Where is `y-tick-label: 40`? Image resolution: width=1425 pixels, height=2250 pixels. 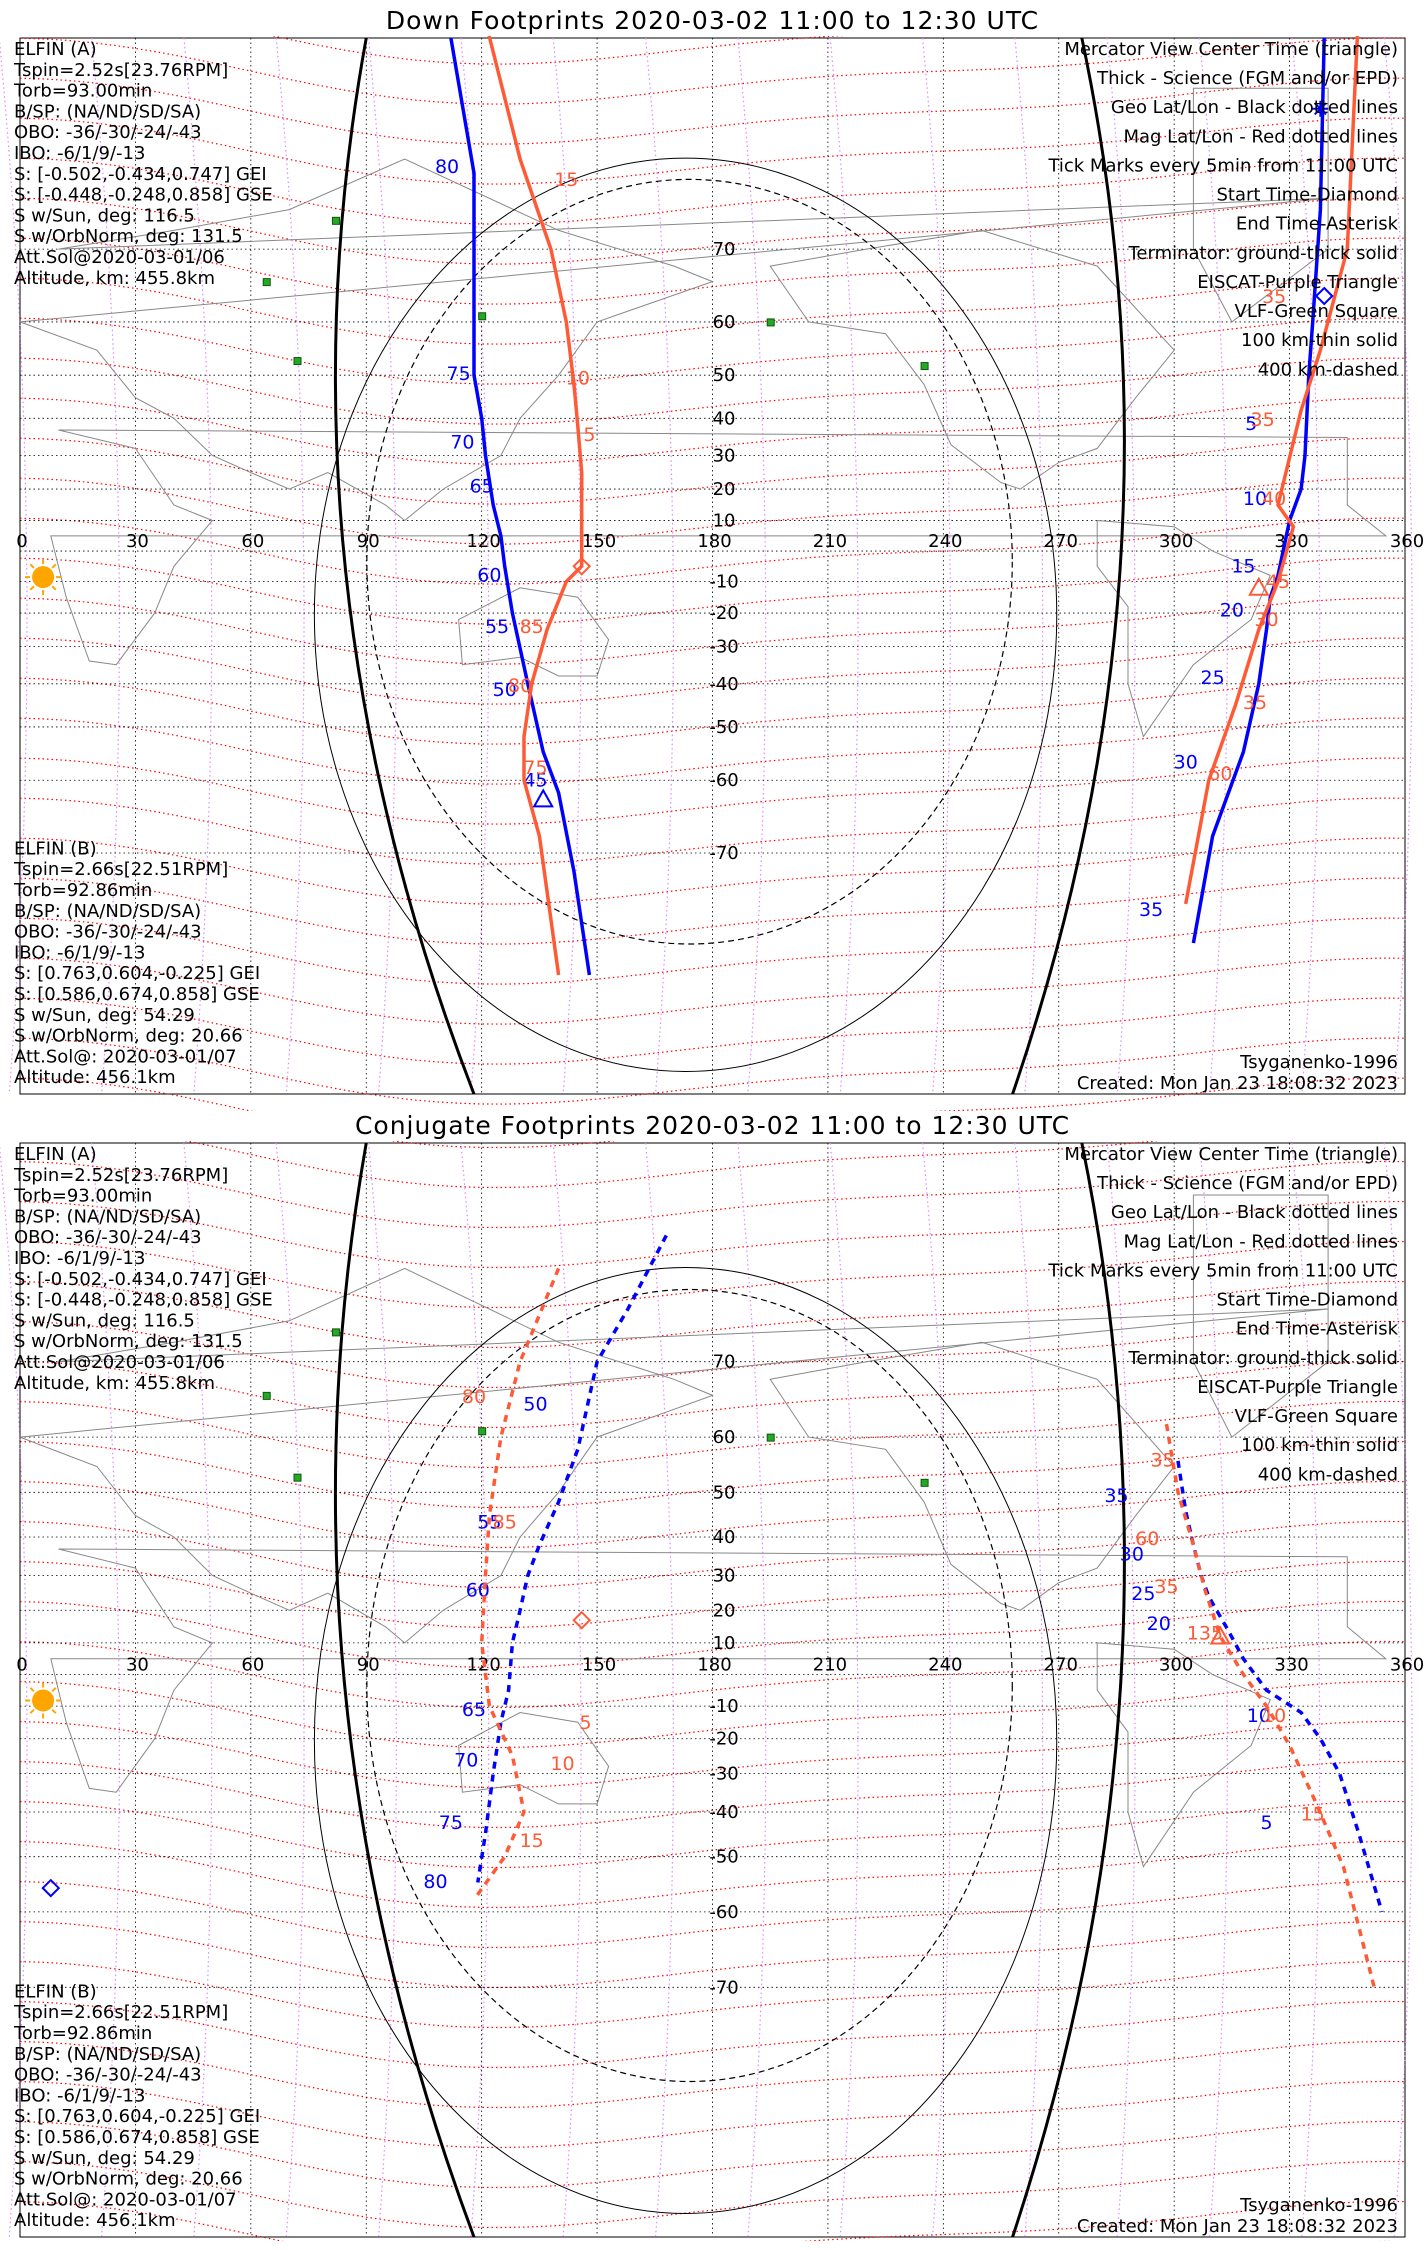 y-tick-label: 40 is located at coordinates (724, 1537).